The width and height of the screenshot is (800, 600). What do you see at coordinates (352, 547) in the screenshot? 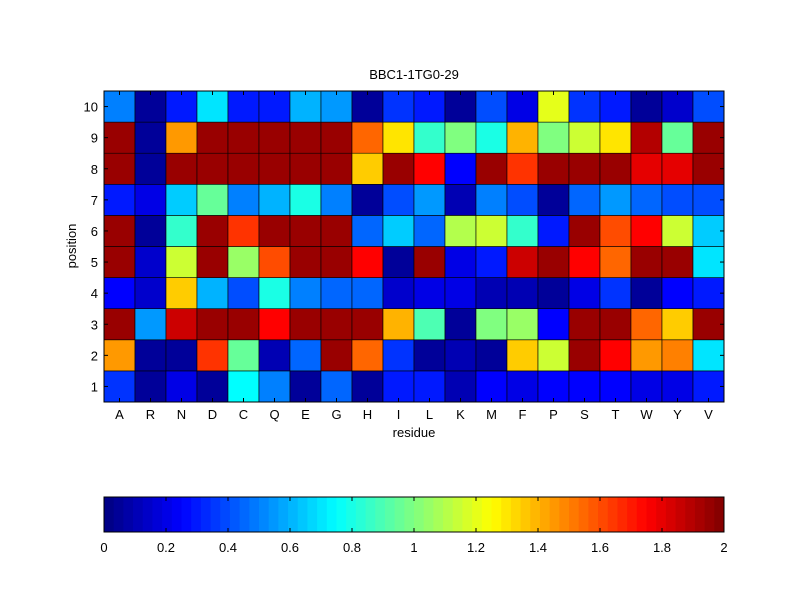
I see `colorbar-tick-label: 0.8` at bounding box center [352, 547].